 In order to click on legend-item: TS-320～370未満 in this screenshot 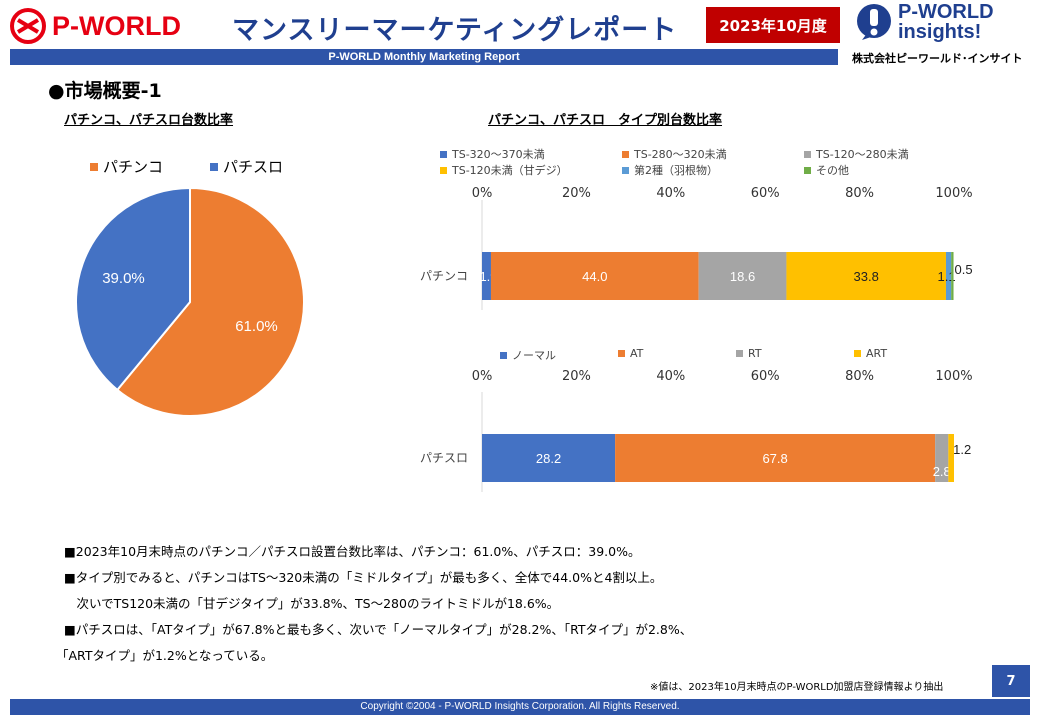, I will do `click(492, 154)`.